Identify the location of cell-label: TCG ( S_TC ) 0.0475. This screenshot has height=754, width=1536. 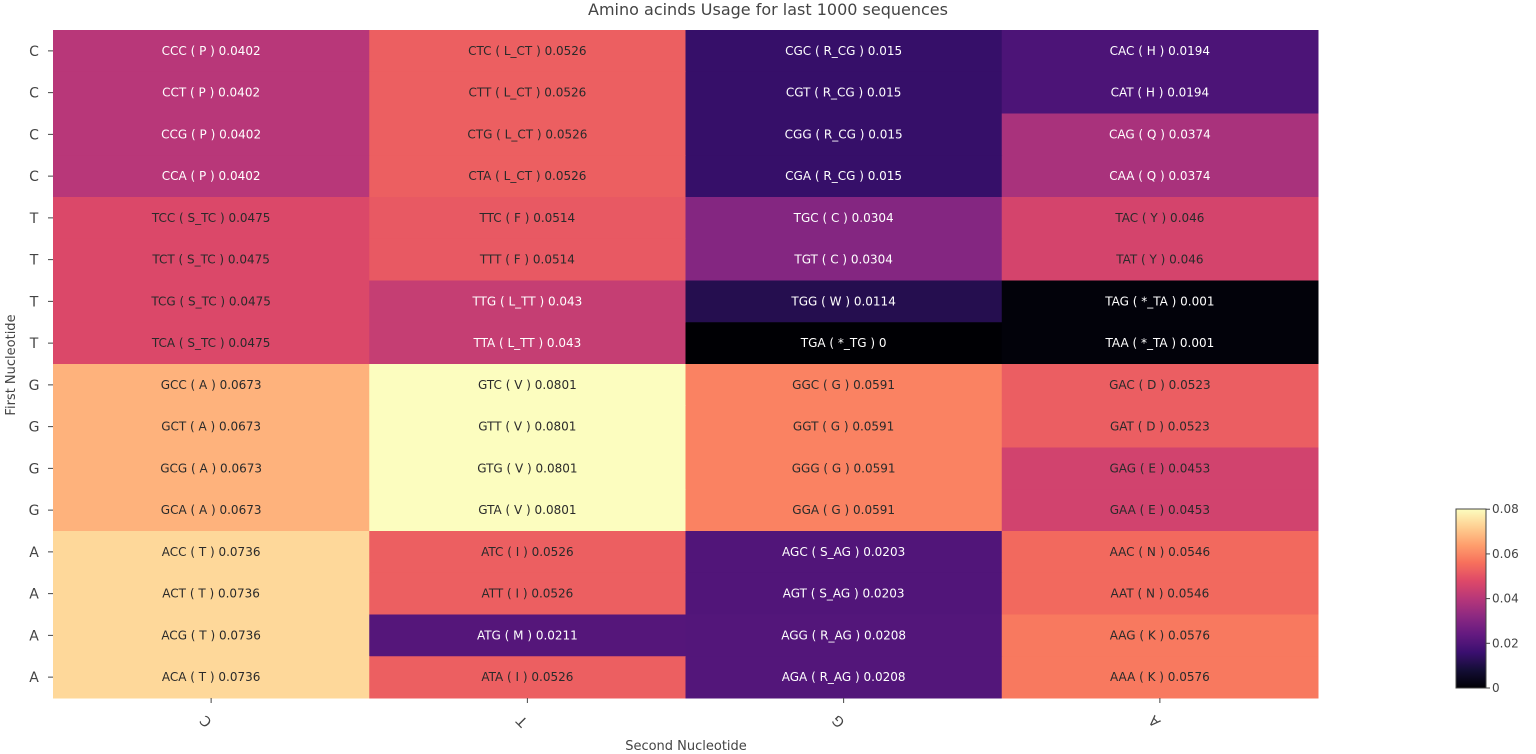
(210, 301).